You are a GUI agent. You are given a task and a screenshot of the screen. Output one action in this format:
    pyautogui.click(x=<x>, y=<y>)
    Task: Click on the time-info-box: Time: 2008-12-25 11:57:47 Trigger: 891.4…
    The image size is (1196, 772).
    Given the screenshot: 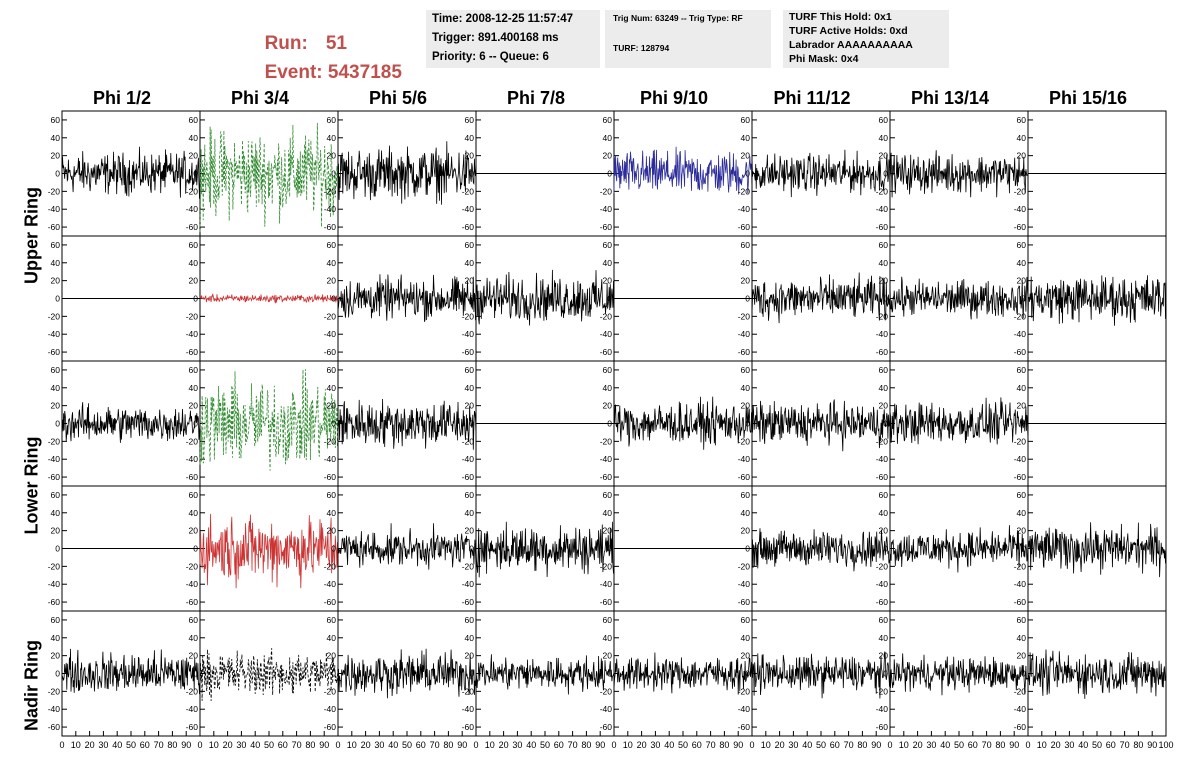 What is the action you would take?
    pyautogui.click(x=513, y=39)
    